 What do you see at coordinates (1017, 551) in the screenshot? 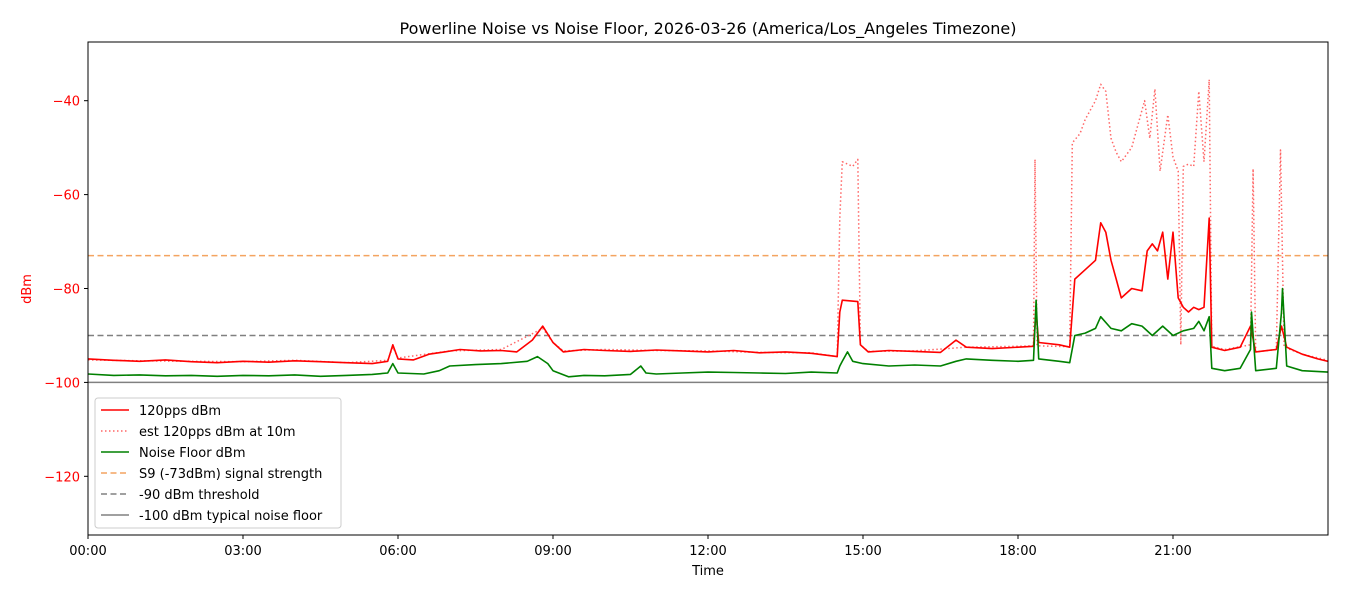
I see `x-tick-label-6: 18:00` at bounding box center [1017, 551].